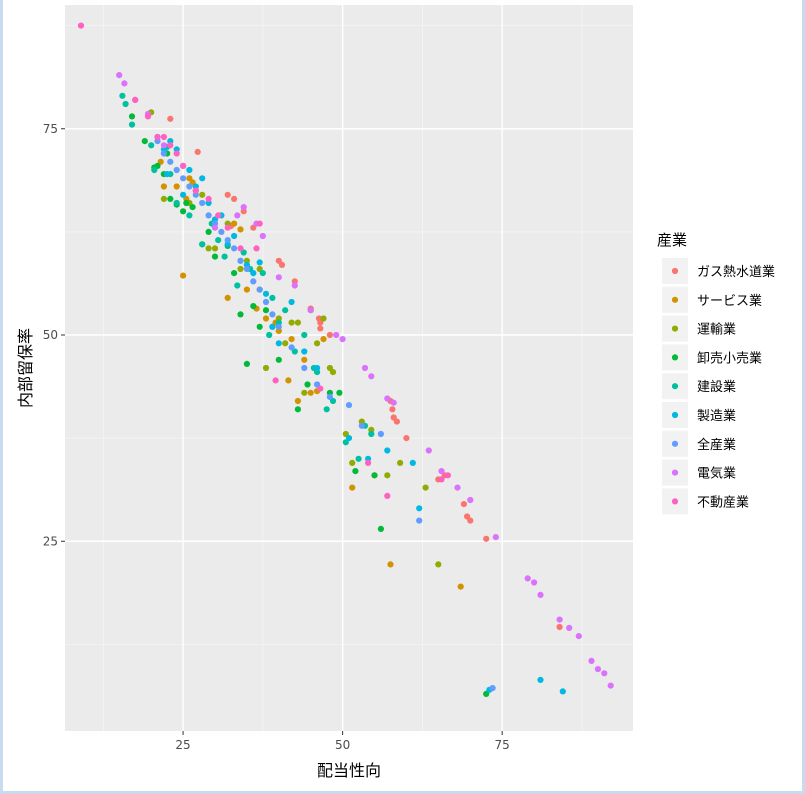 This screenshot has height=794, width=805. Describe the element at coordinates (502, 745) in the screenshot. I see `x-tick-label: 75` at that location.